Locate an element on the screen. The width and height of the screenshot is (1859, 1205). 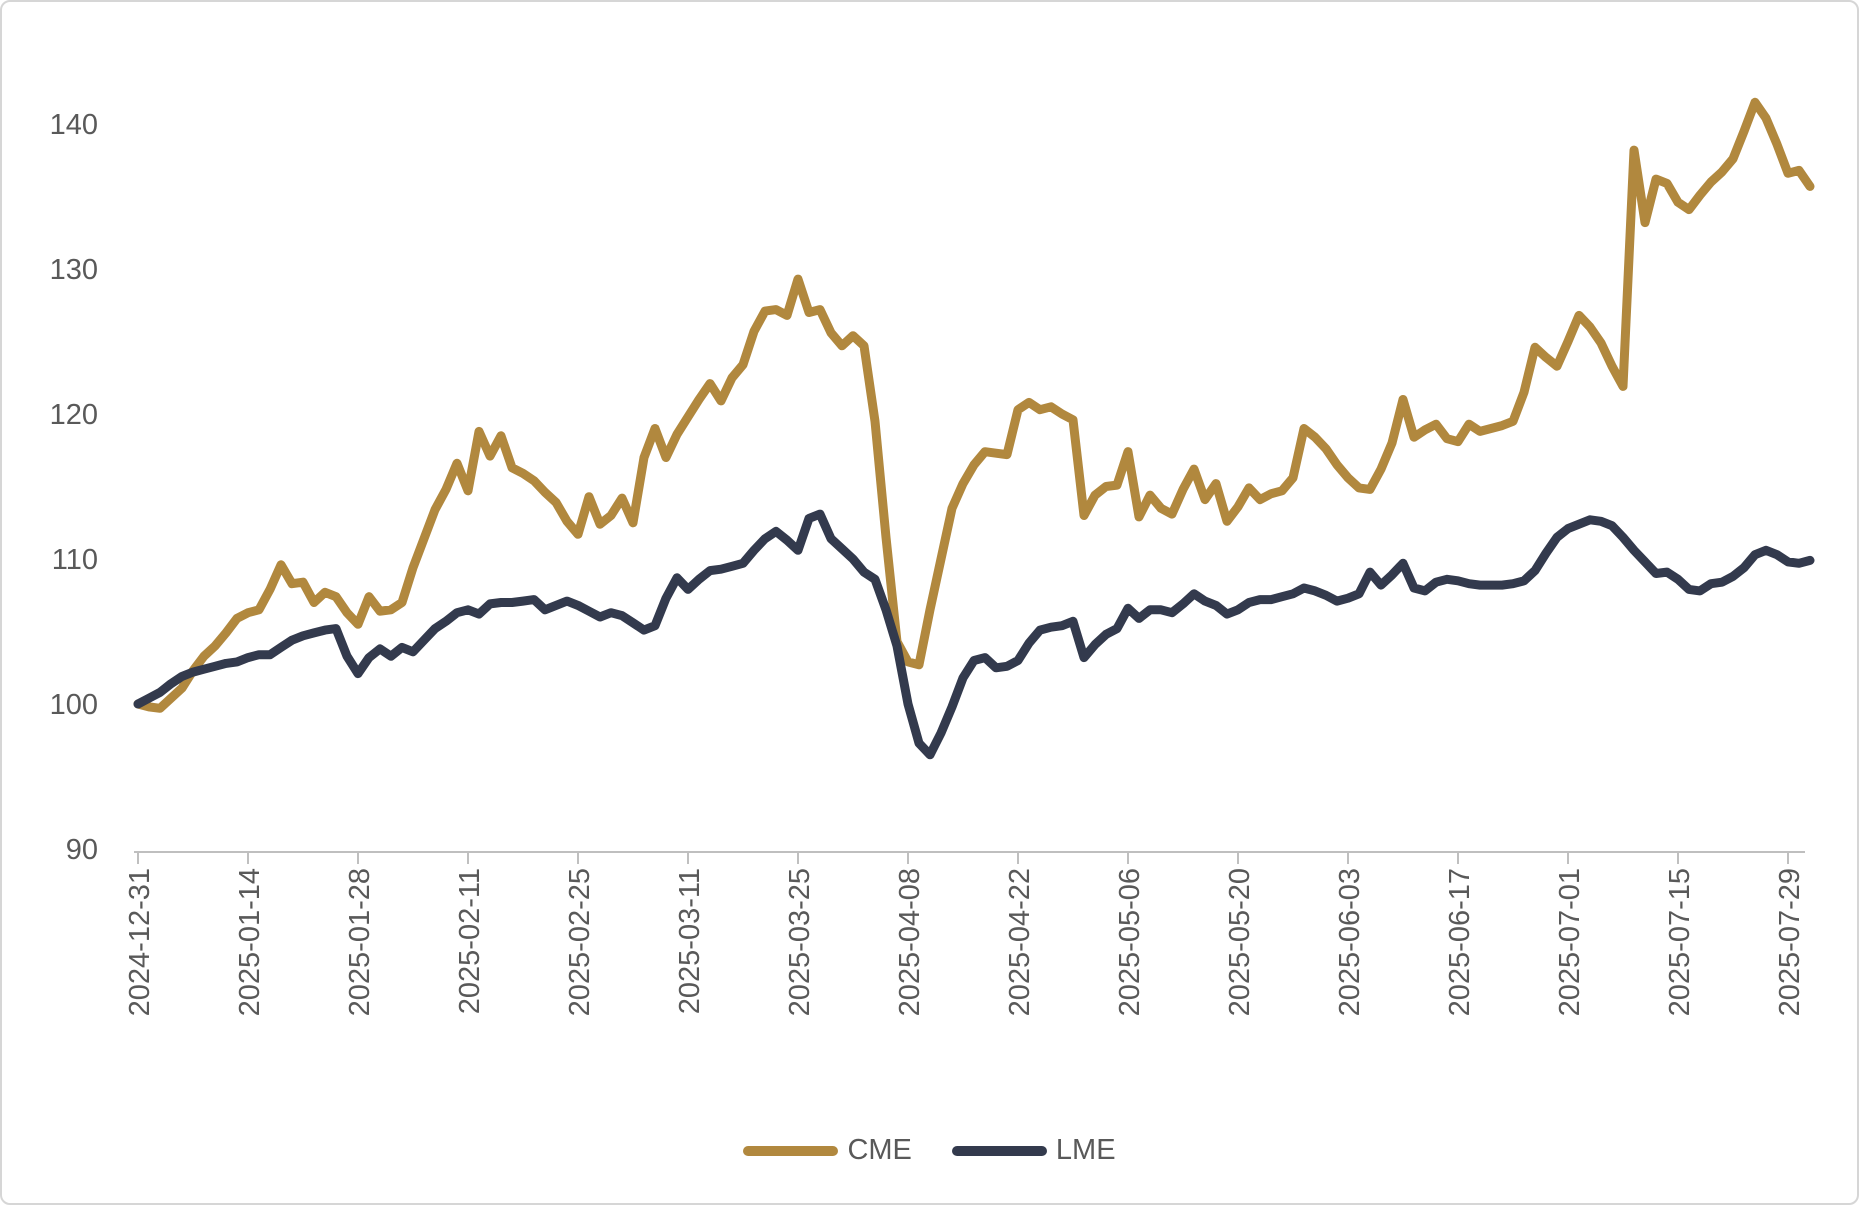
lme-legend-label: LME is located at coordinates (1085, 1150).